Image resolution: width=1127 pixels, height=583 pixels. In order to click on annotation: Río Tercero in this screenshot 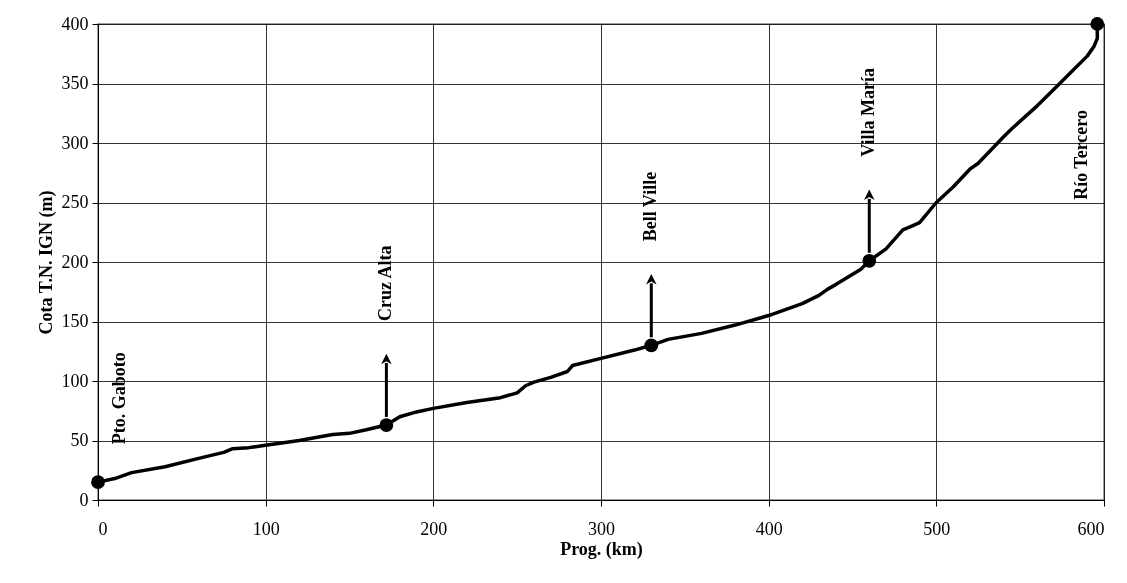, I will do `click(1081, 155)`.